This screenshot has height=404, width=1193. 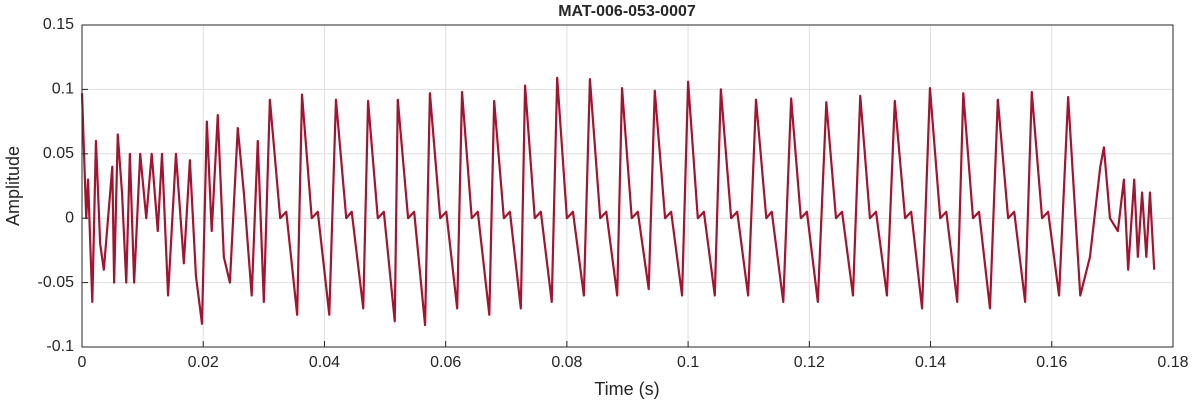 I want to click on x-tick-label: 0.16, so click(x=1051, y=362).